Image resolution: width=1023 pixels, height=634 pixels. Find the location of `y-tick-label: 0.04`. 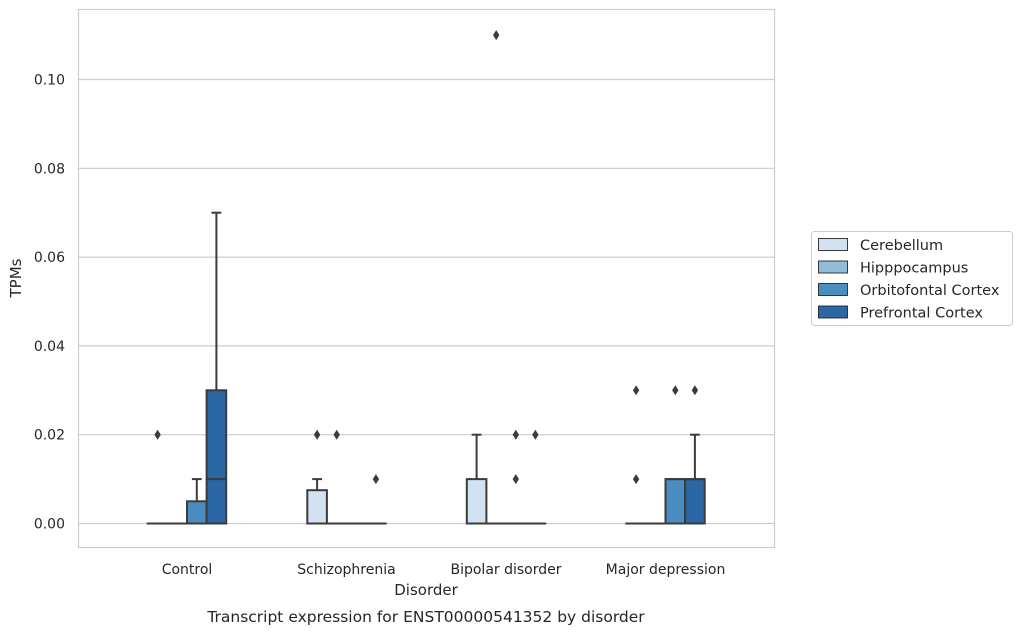

y-tick-label: 0.04 is located at coordinates (49, 347).